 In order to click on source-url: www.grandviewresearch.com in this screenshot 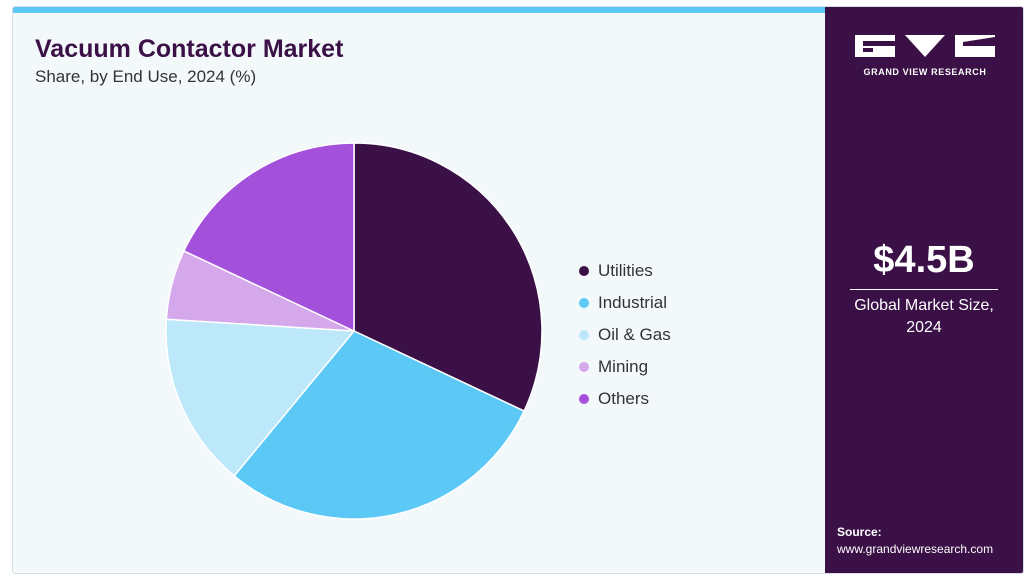, I will do `click(915, 549)`.